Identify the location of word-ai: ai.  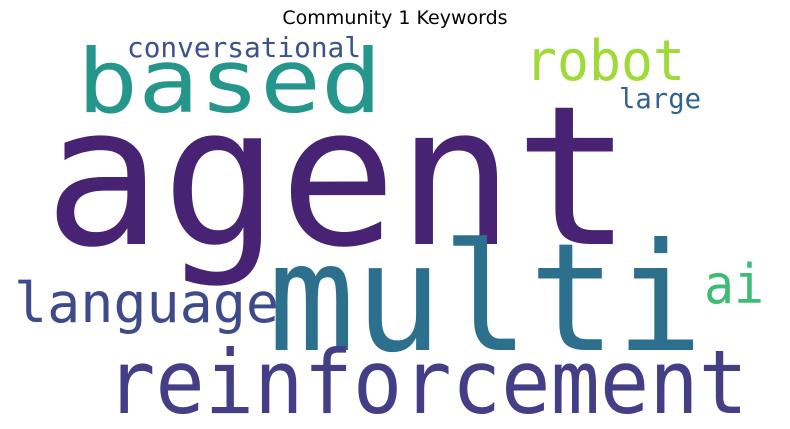
(734, 284).